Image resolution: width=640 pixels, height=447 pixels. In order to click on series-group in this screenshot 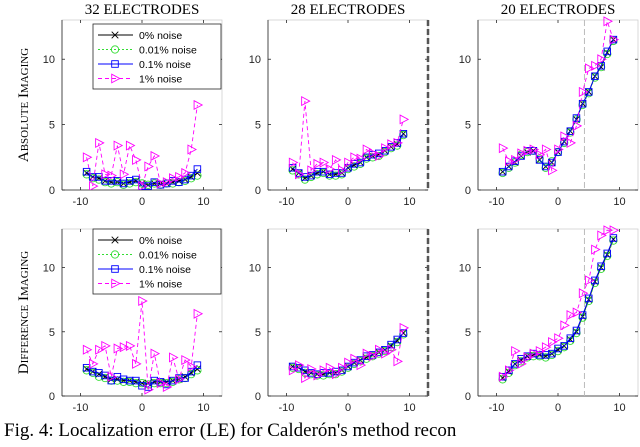, I will do `click(143, 144)`.